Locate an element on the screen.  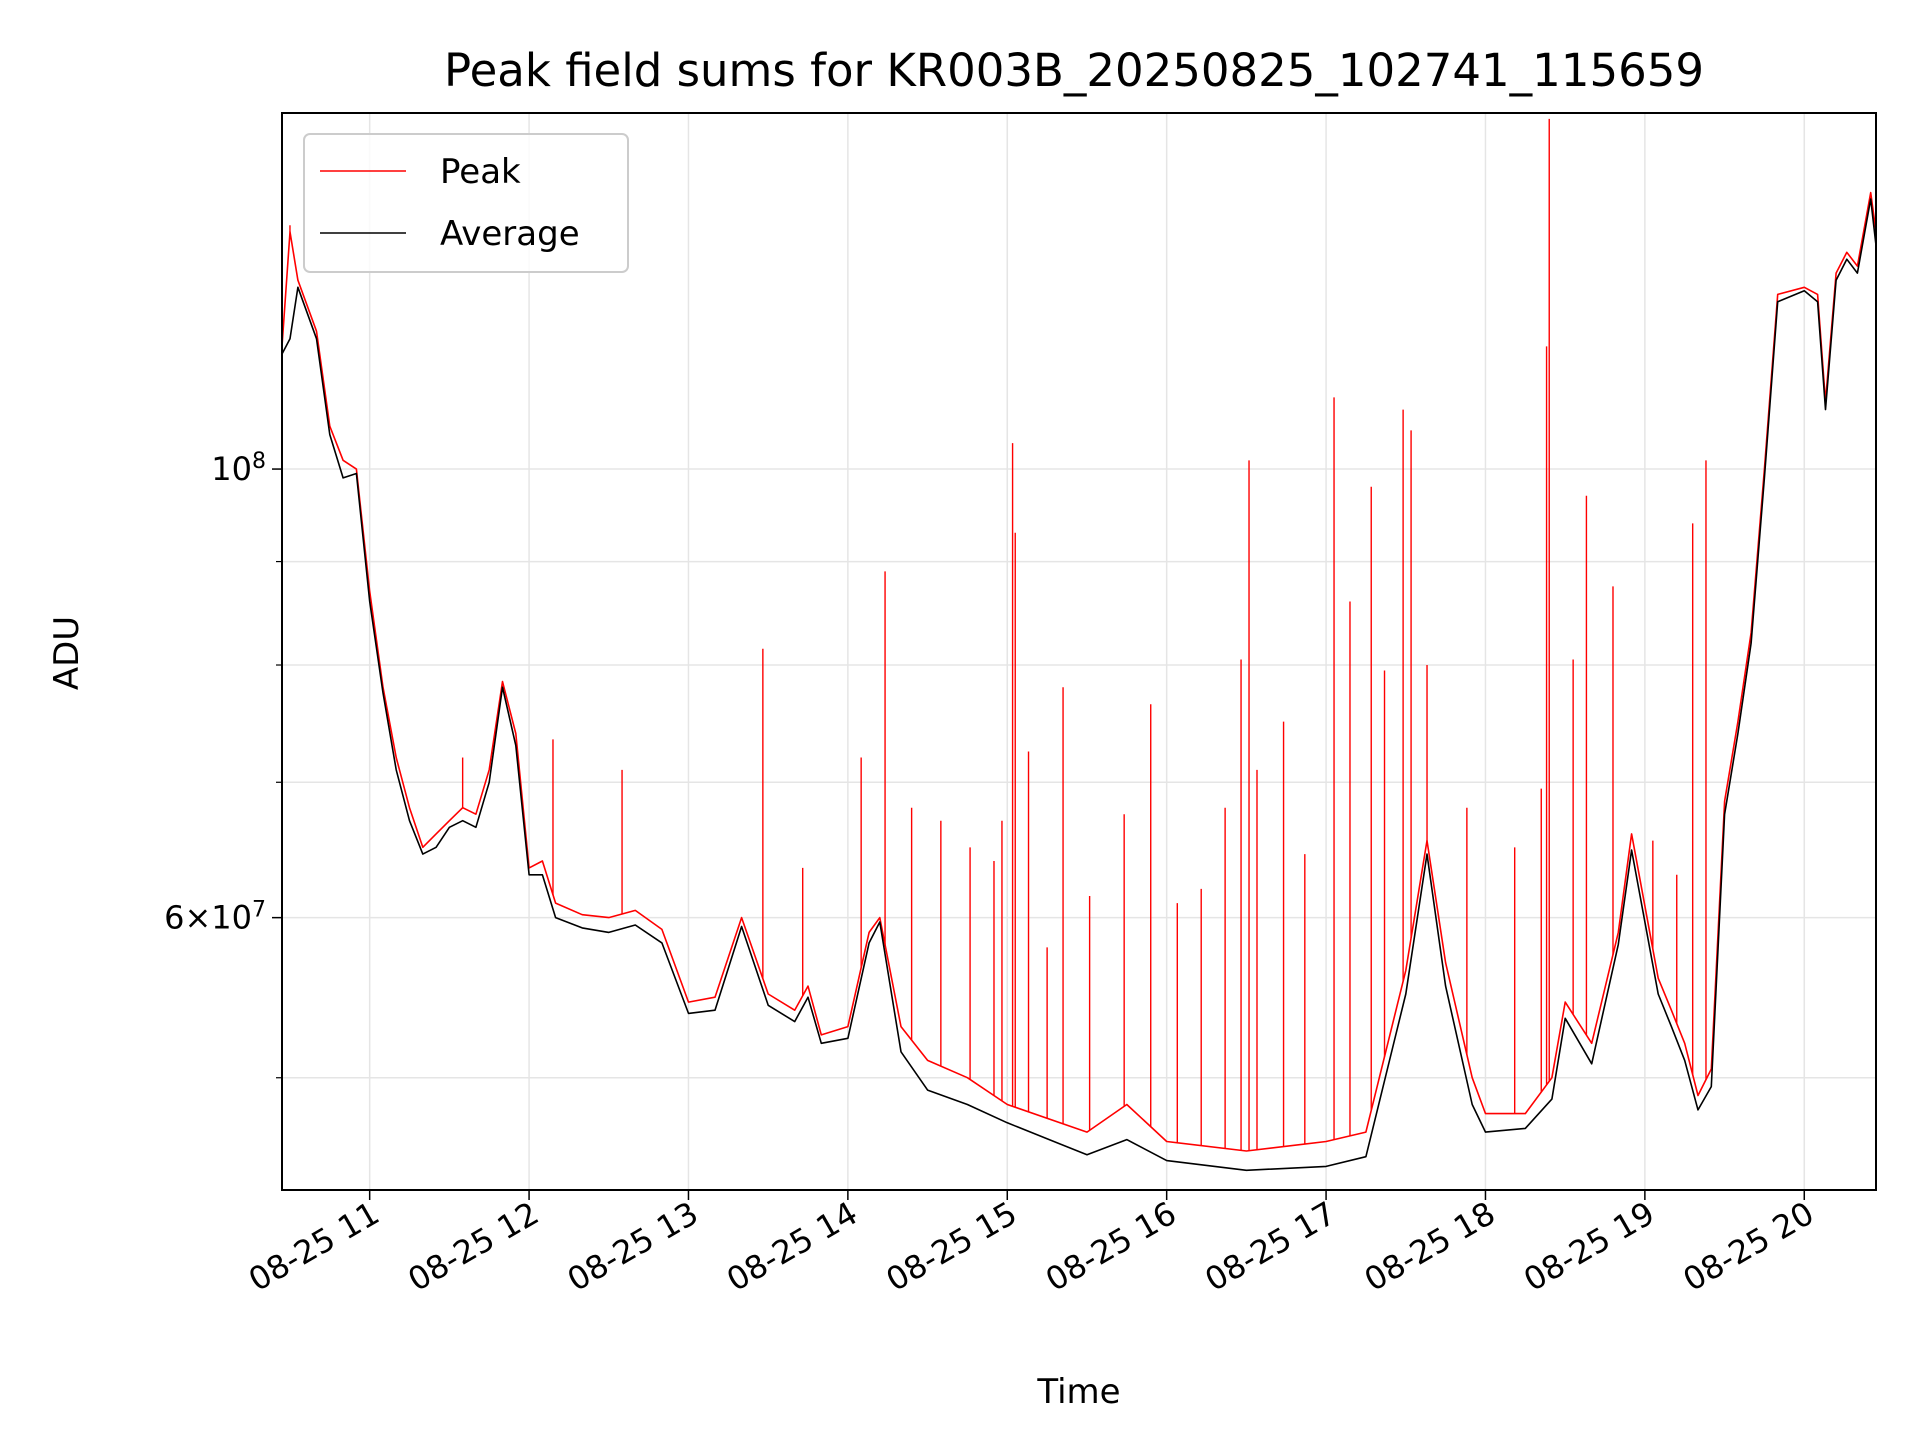
legend-box is located at coordinates (466, 203).